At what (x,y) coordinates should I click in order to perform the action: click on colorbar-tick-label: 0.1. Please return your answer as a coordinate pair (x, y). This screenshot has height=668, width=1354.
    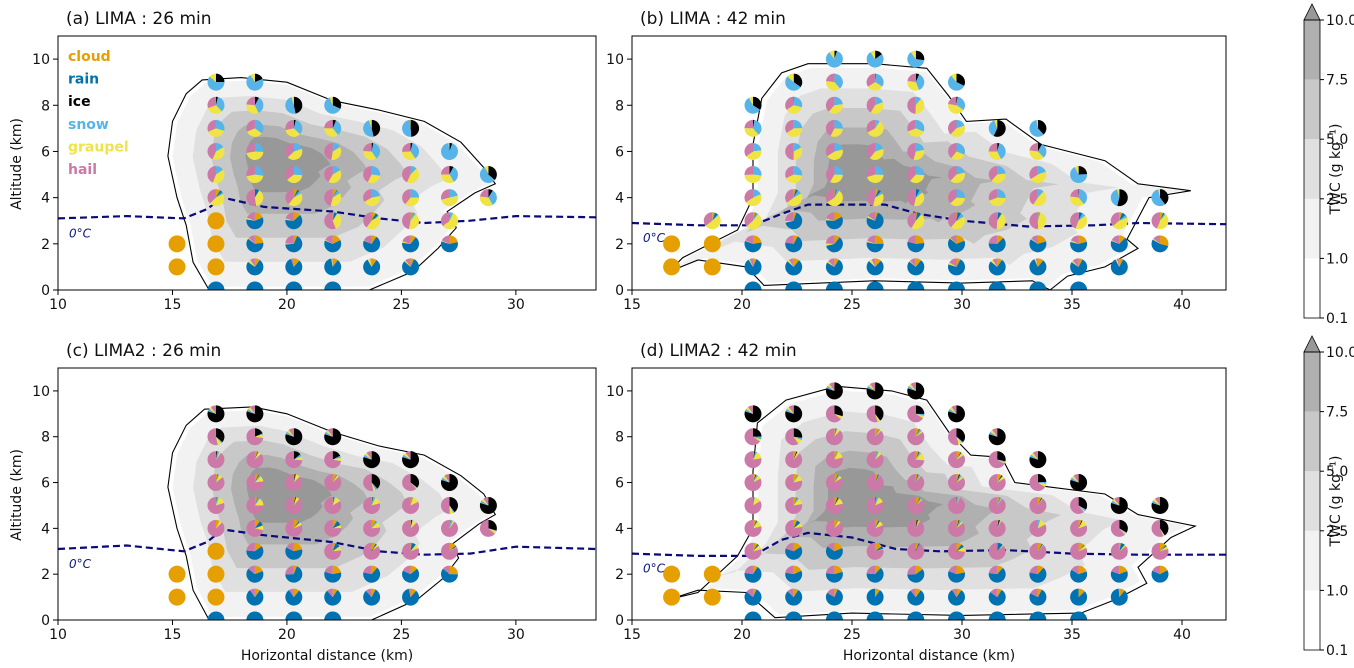
    Looking at the image, I should click on (1337, 319).